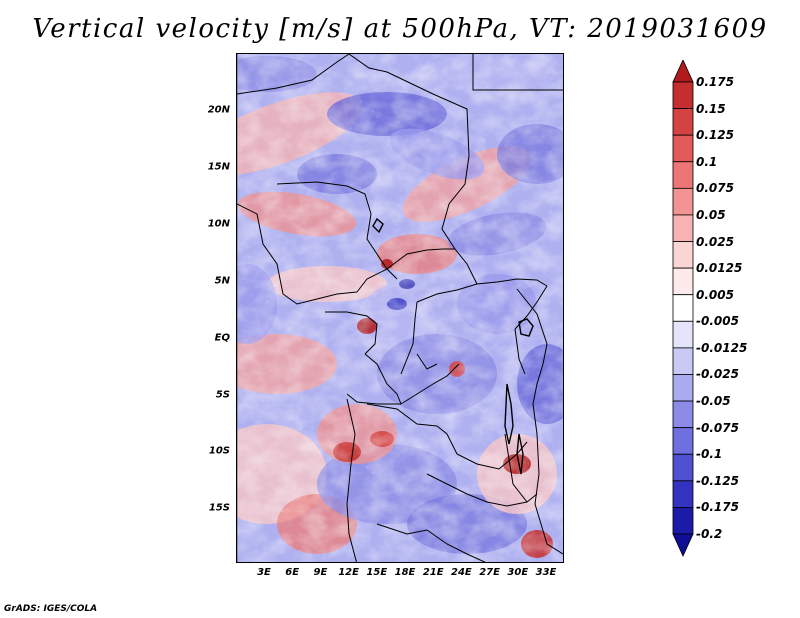 This screenshot has width=800, height=618. I want to click on border-malawi, so click(516, 468).